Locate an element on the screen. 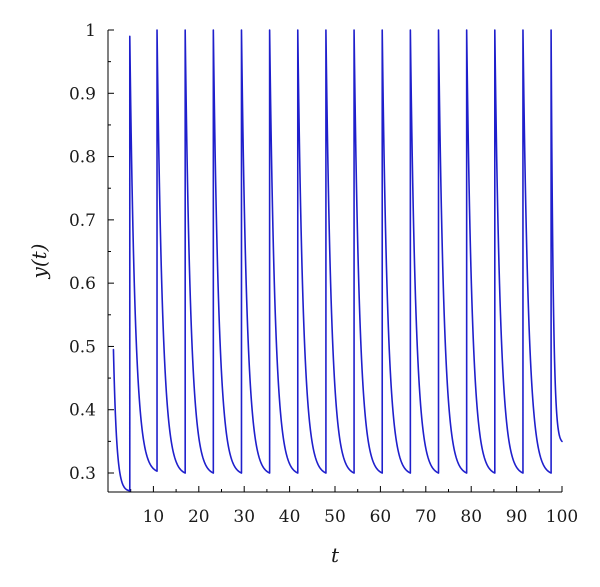 This screenshot has width=600, height=587. y-tick-label: 0.6 is located at coordinates (82, 284).